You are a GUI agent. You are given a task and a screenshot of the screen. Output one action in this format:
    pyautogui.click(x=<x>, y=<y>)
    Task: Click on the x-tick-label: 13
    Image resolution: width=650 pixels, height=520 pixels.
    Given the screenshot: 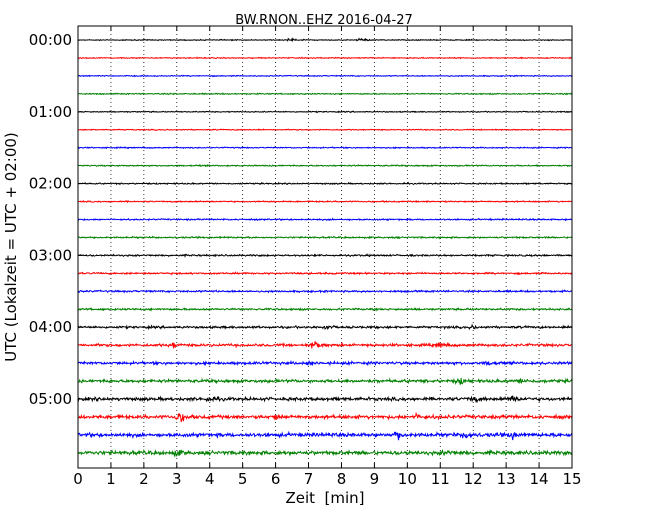 What is the action you would take?
    pyautogui.click(x=506, y=479)
    